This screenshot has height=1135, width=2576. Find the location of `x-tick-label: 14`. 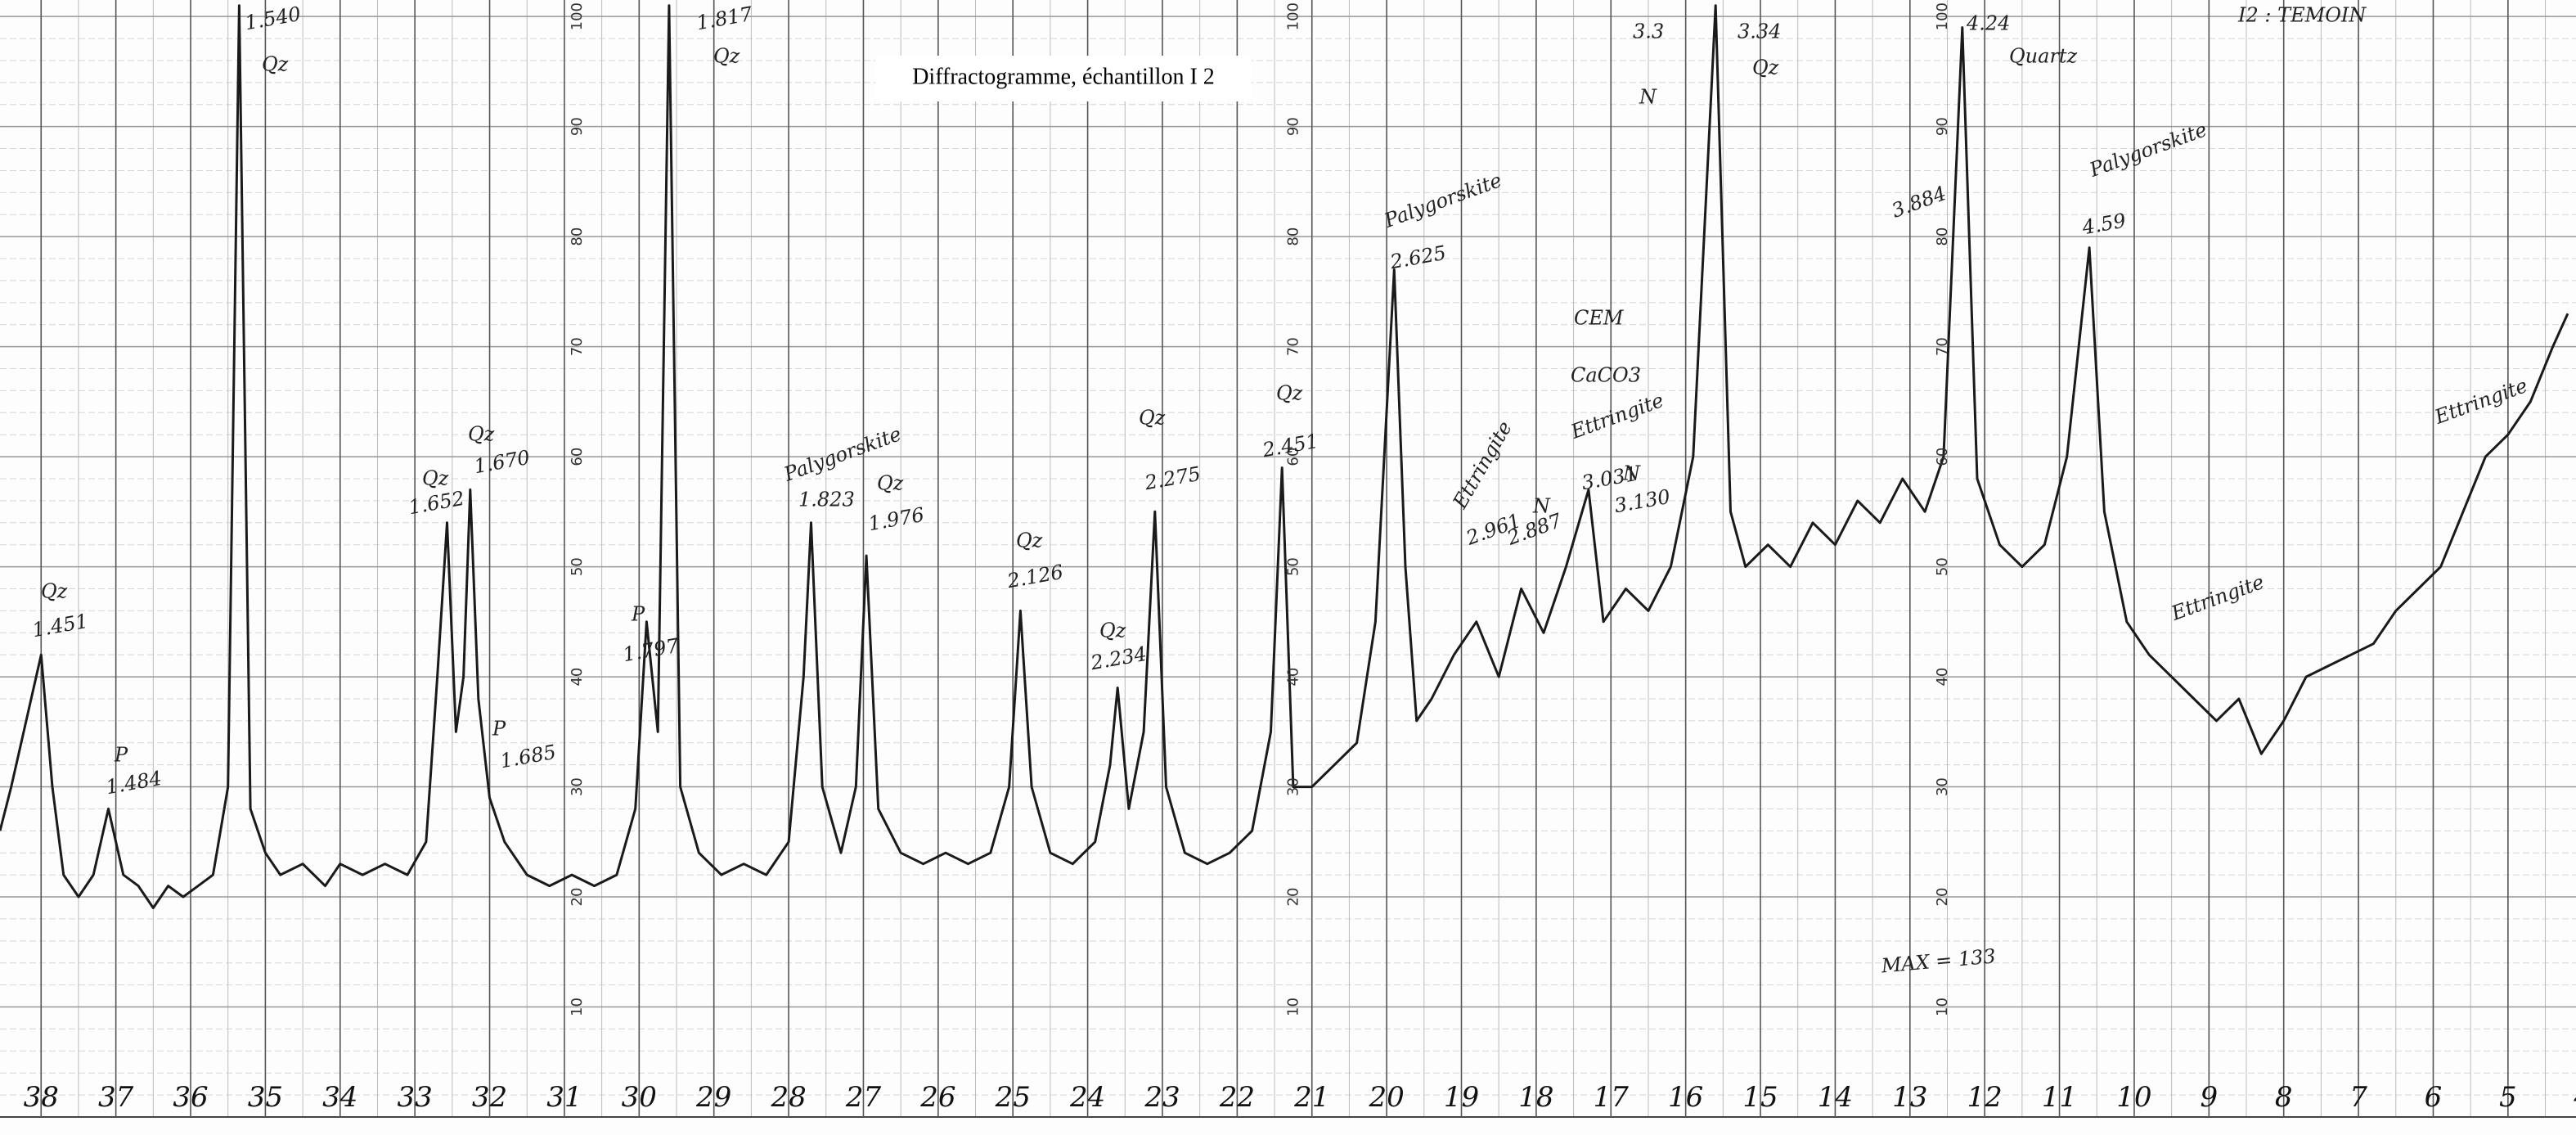

x-tick-label: 14 is located at coordinates (1835, 1097).